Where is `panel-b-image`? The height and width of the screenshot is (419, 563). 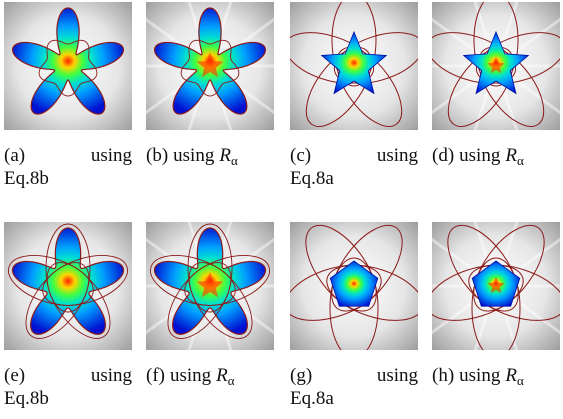
panel-b-image is located at coordinates (210, 66).